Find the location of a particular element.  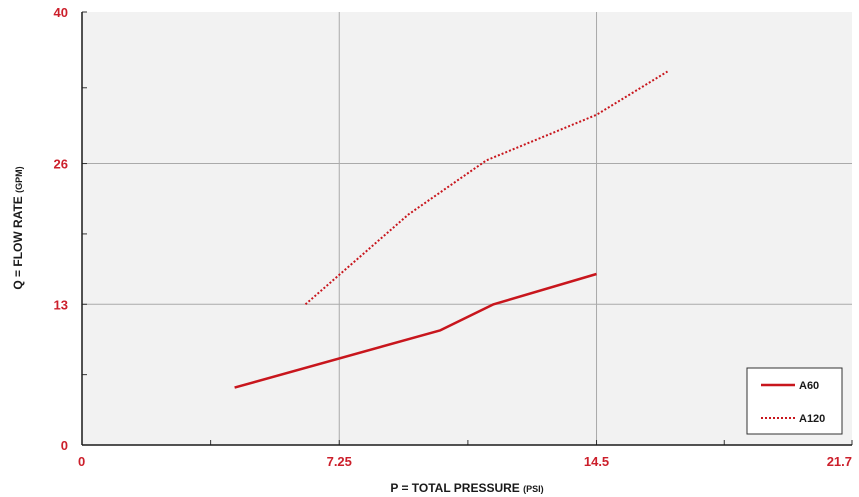

legend-label-a60: A60 is located at coordinates (809, 386).